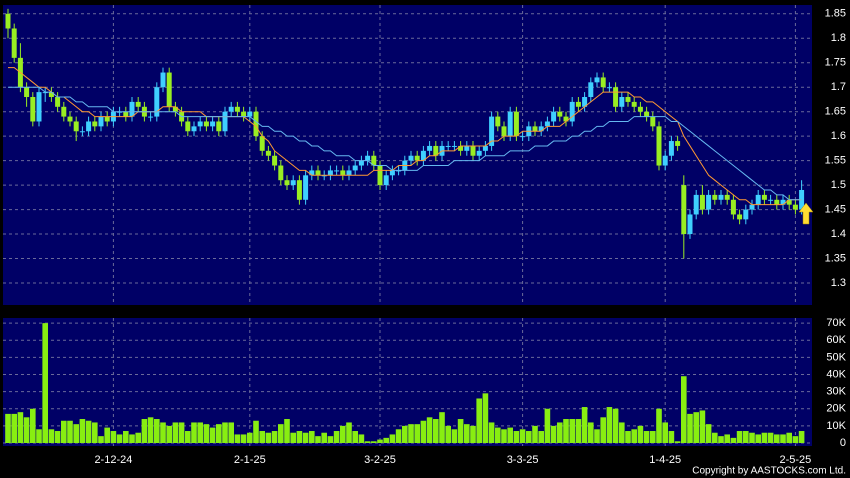  What do you see at coordinates (250, 460) in the screenshot?
I see `x-tick-label: 2-1-25` at bounding box center [250, 460].